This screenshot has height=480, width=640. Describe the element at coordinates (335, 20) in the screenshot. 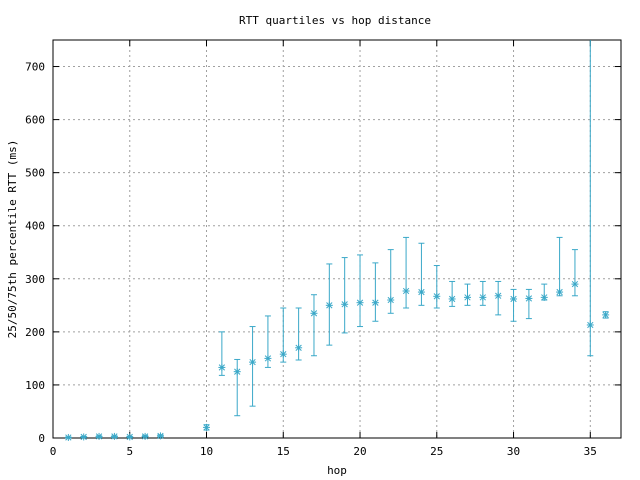

I see `chart-title: RTT quartiles vs hop distance` at that location.